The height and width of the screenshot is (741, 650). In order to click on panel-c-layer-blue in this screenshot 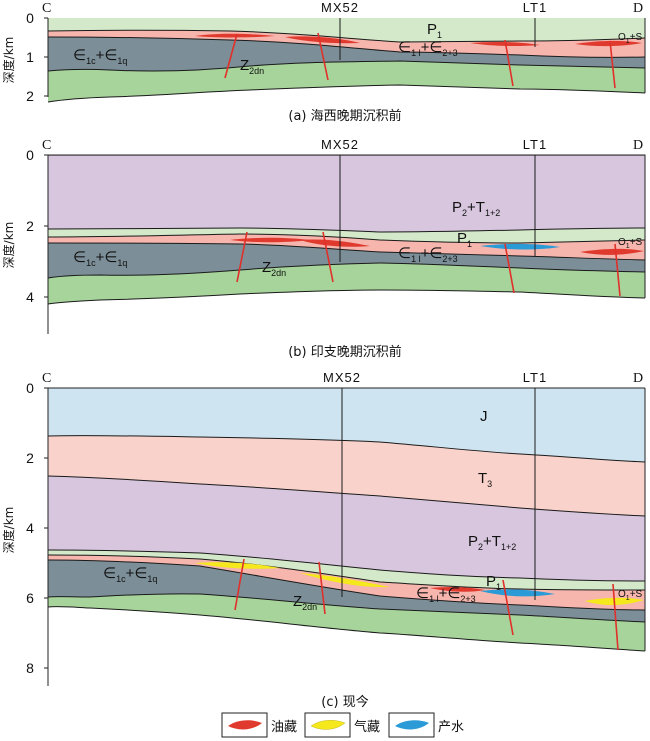, I will do `click(346, 425)`.